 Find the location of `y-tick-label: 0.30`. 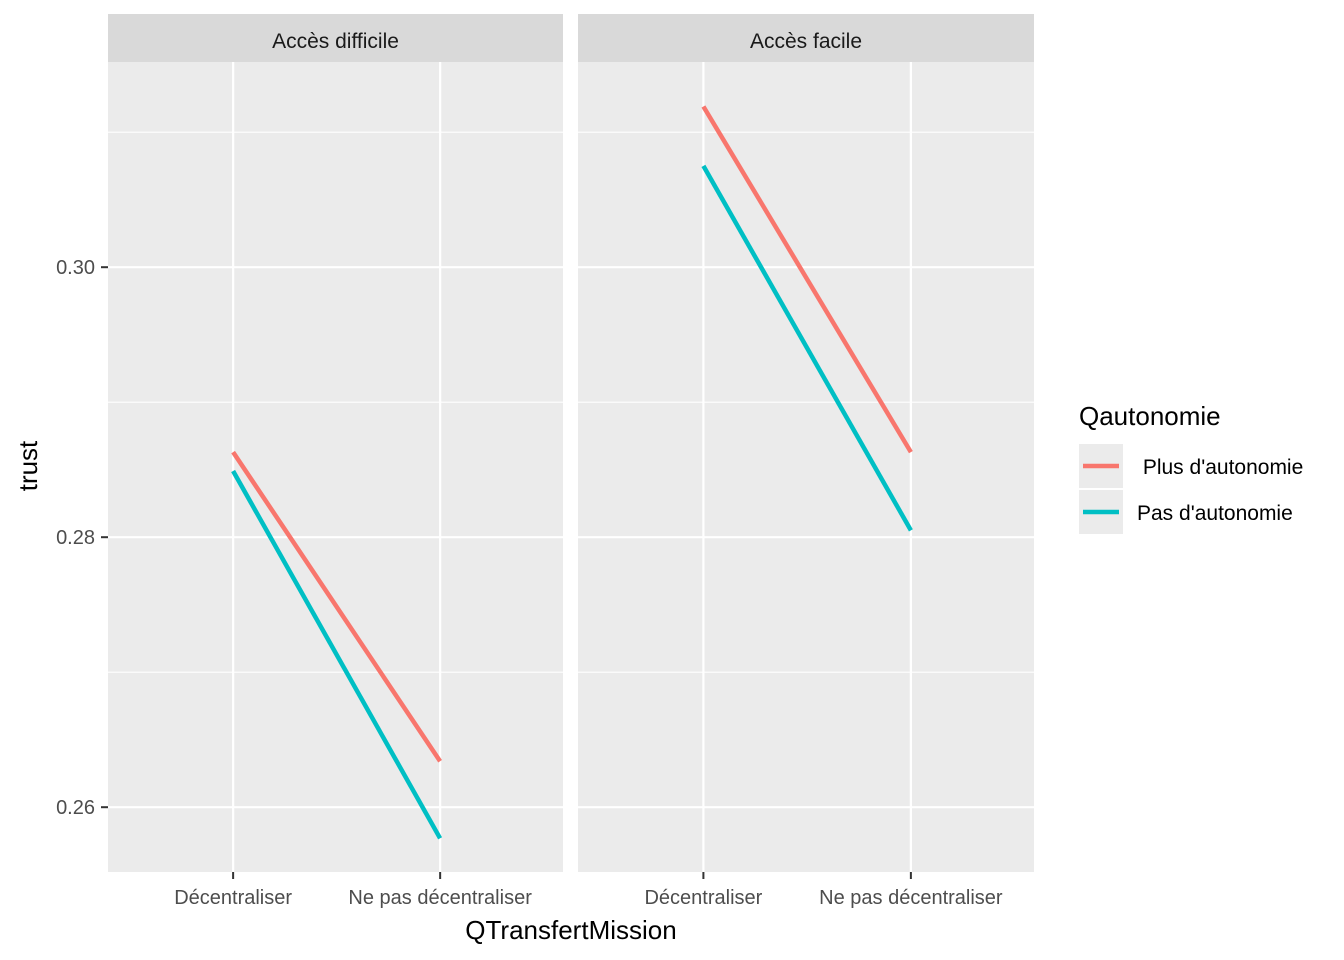

y-tick-label: 0.30 is located at coordinates (75, 268).